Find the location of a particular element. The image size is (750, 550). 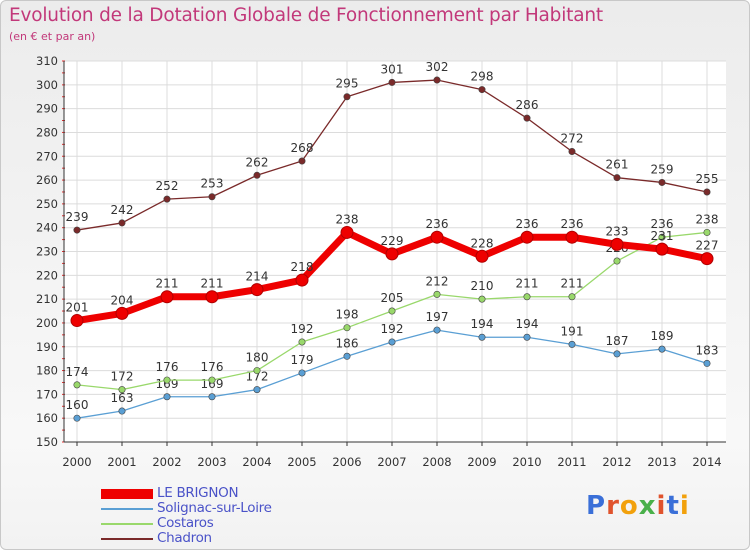

data-label: 233 is located at coordinates (617, 231).